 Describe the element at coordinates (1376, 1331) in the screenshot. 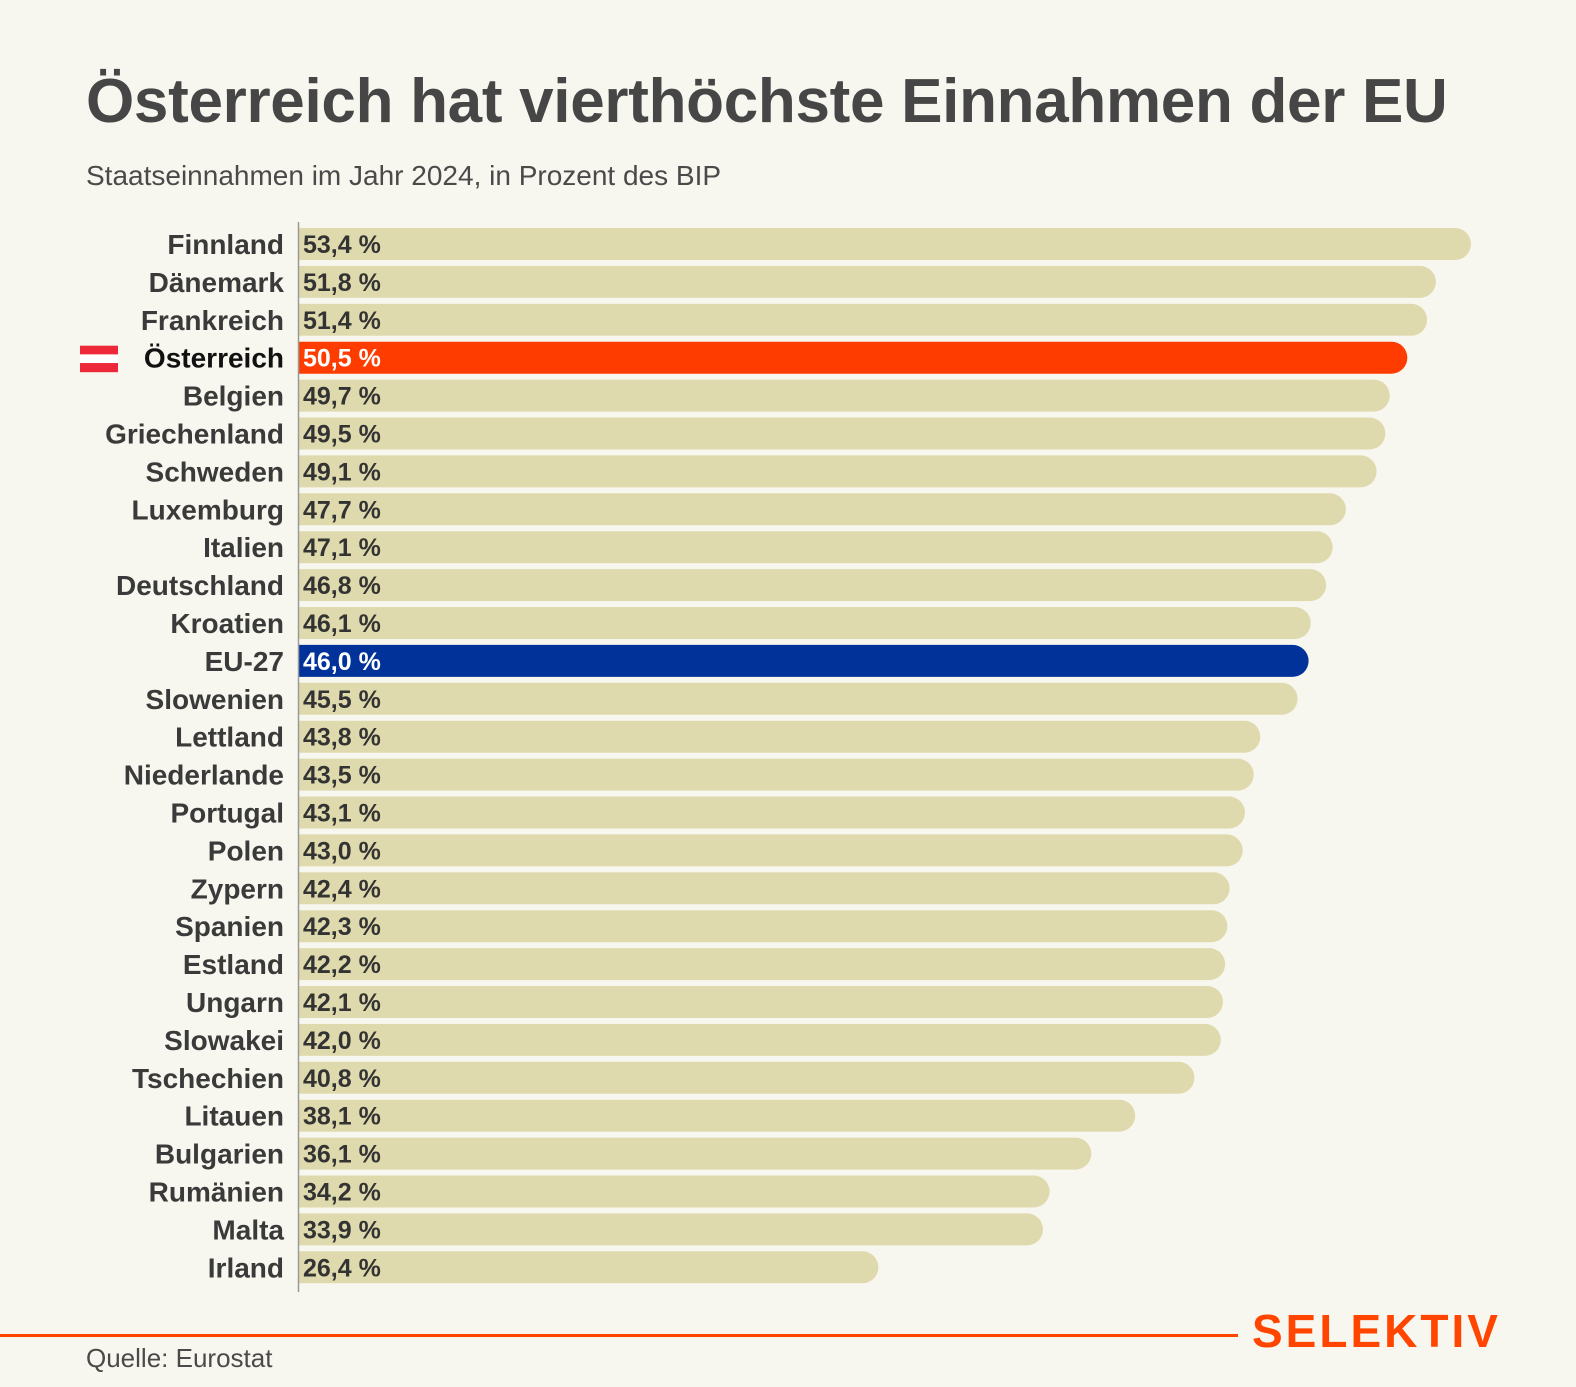

I see `brand-logo: SELEKTIV` at that location.